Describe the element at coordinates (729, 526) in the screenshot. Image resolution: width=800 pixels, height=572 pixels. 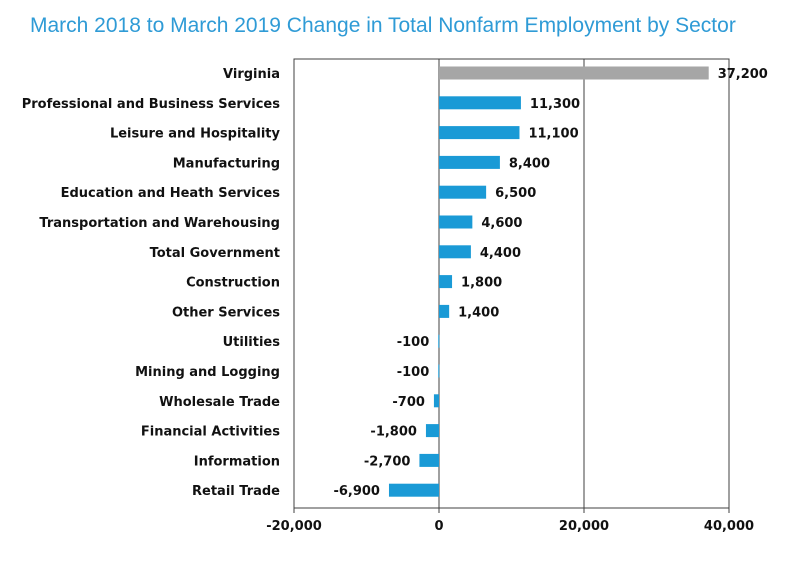
I see `x-tick-label: 40,000` at that location.